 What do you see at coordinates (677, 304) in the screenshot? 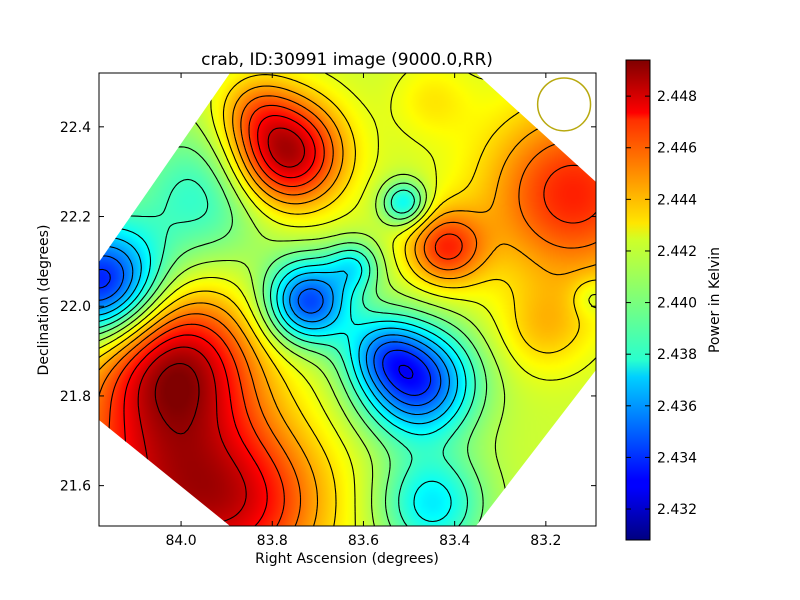
I see `colorbar-tick-label: 2.440` at bounding box center [677, 304].